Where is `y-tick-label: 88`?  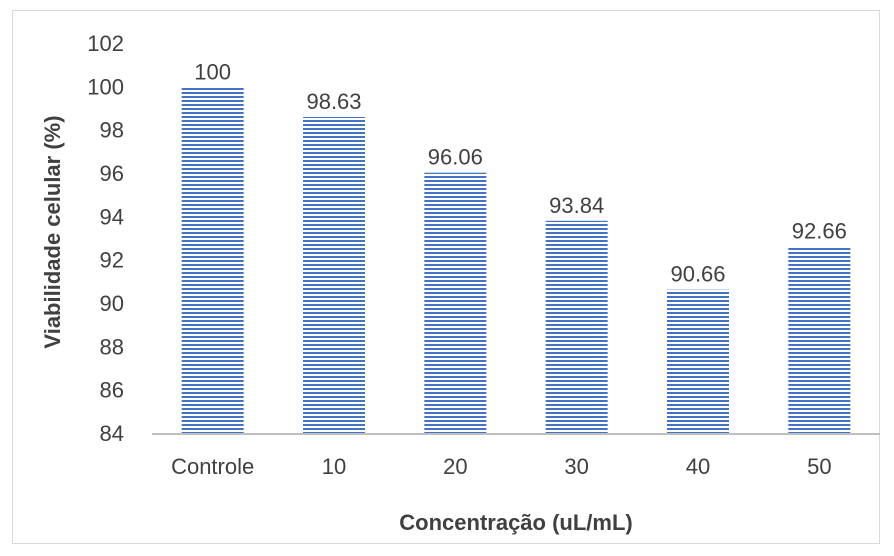 y-tick-label: 88 is located at coordinates (112, 346).